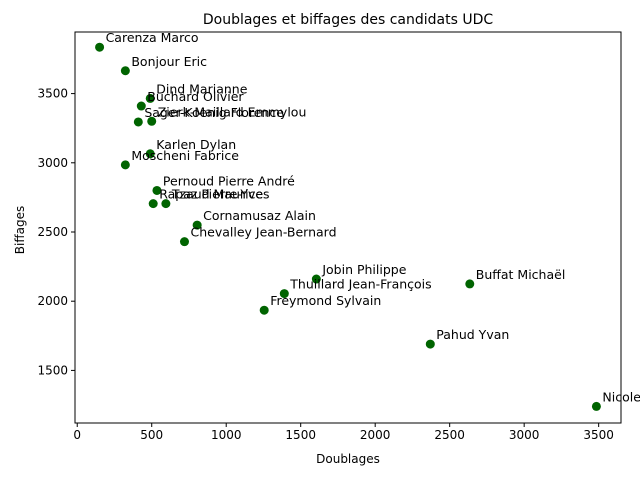  Describe the element at coordinates (52, 370) in the screenshot. I see `y-tick-label: 1500` at that location.